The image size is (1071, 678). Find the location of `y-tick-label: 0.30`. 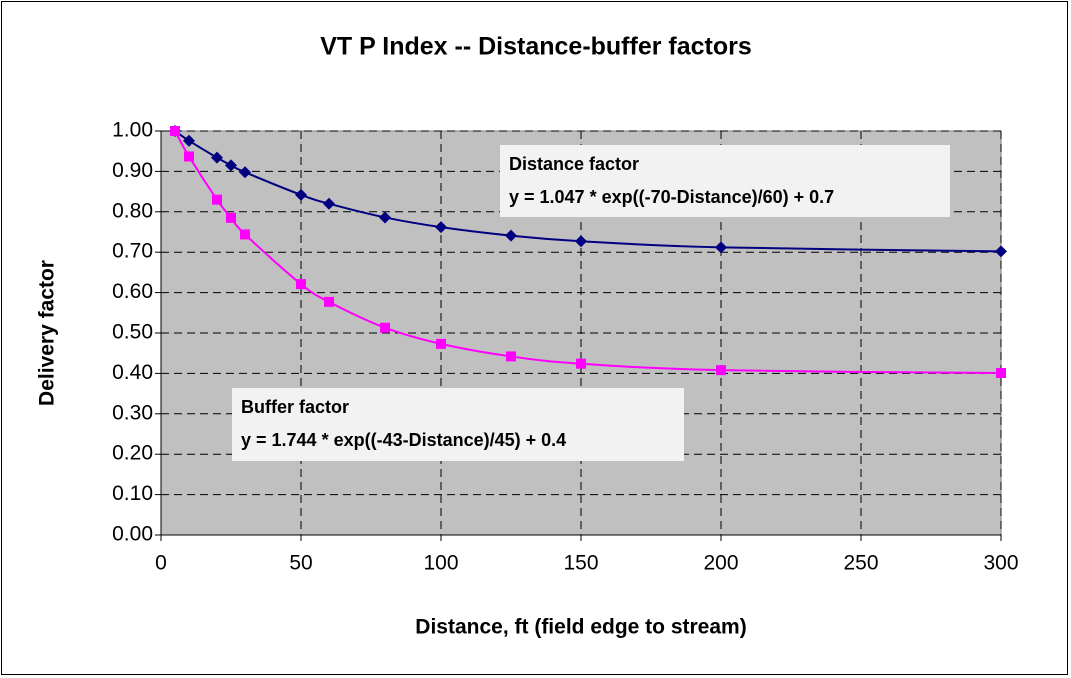

y-tick-label: 0.30 is located at coordinates (132, 412).